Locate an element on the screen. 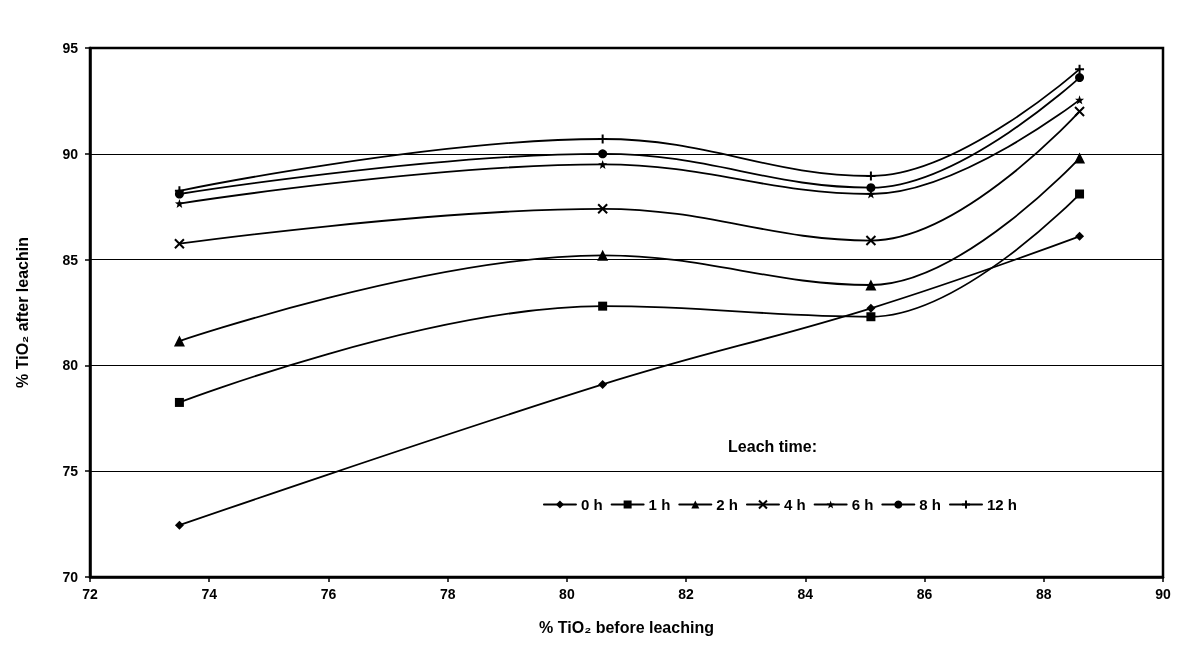 This screenshot has width=1182, height=654. legend-label: 0 h is located at coordinates (591, 504).